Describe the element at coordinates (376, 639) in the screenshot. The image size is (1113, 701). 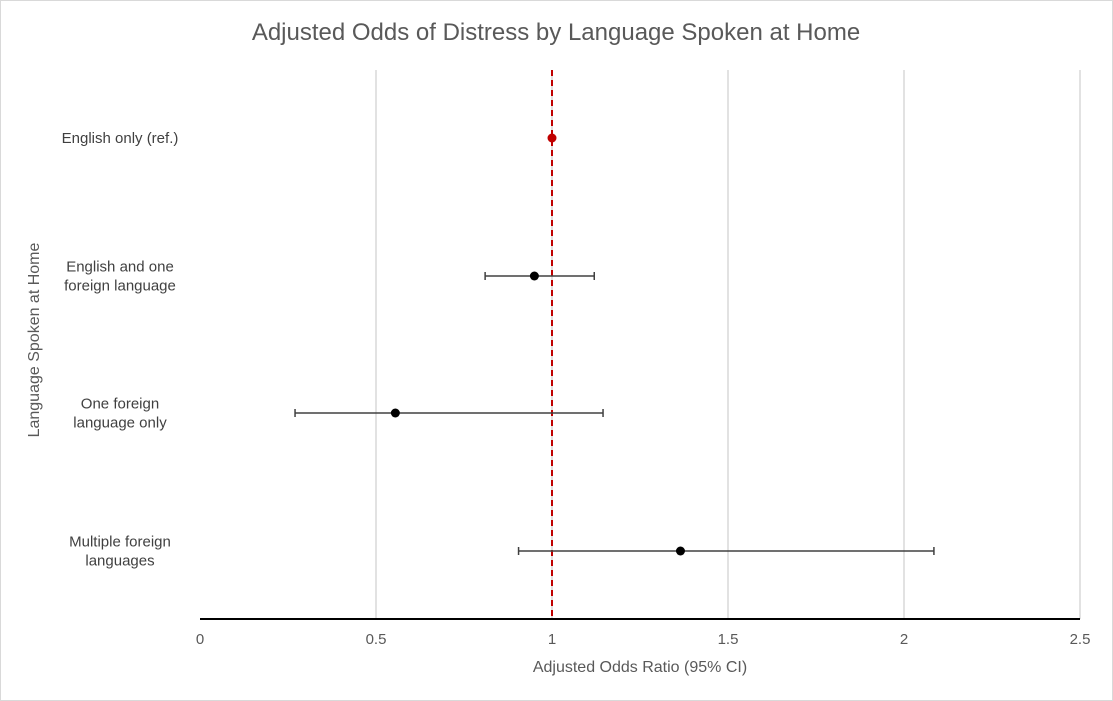
I see `x-tick-label: 0.5` at that location.